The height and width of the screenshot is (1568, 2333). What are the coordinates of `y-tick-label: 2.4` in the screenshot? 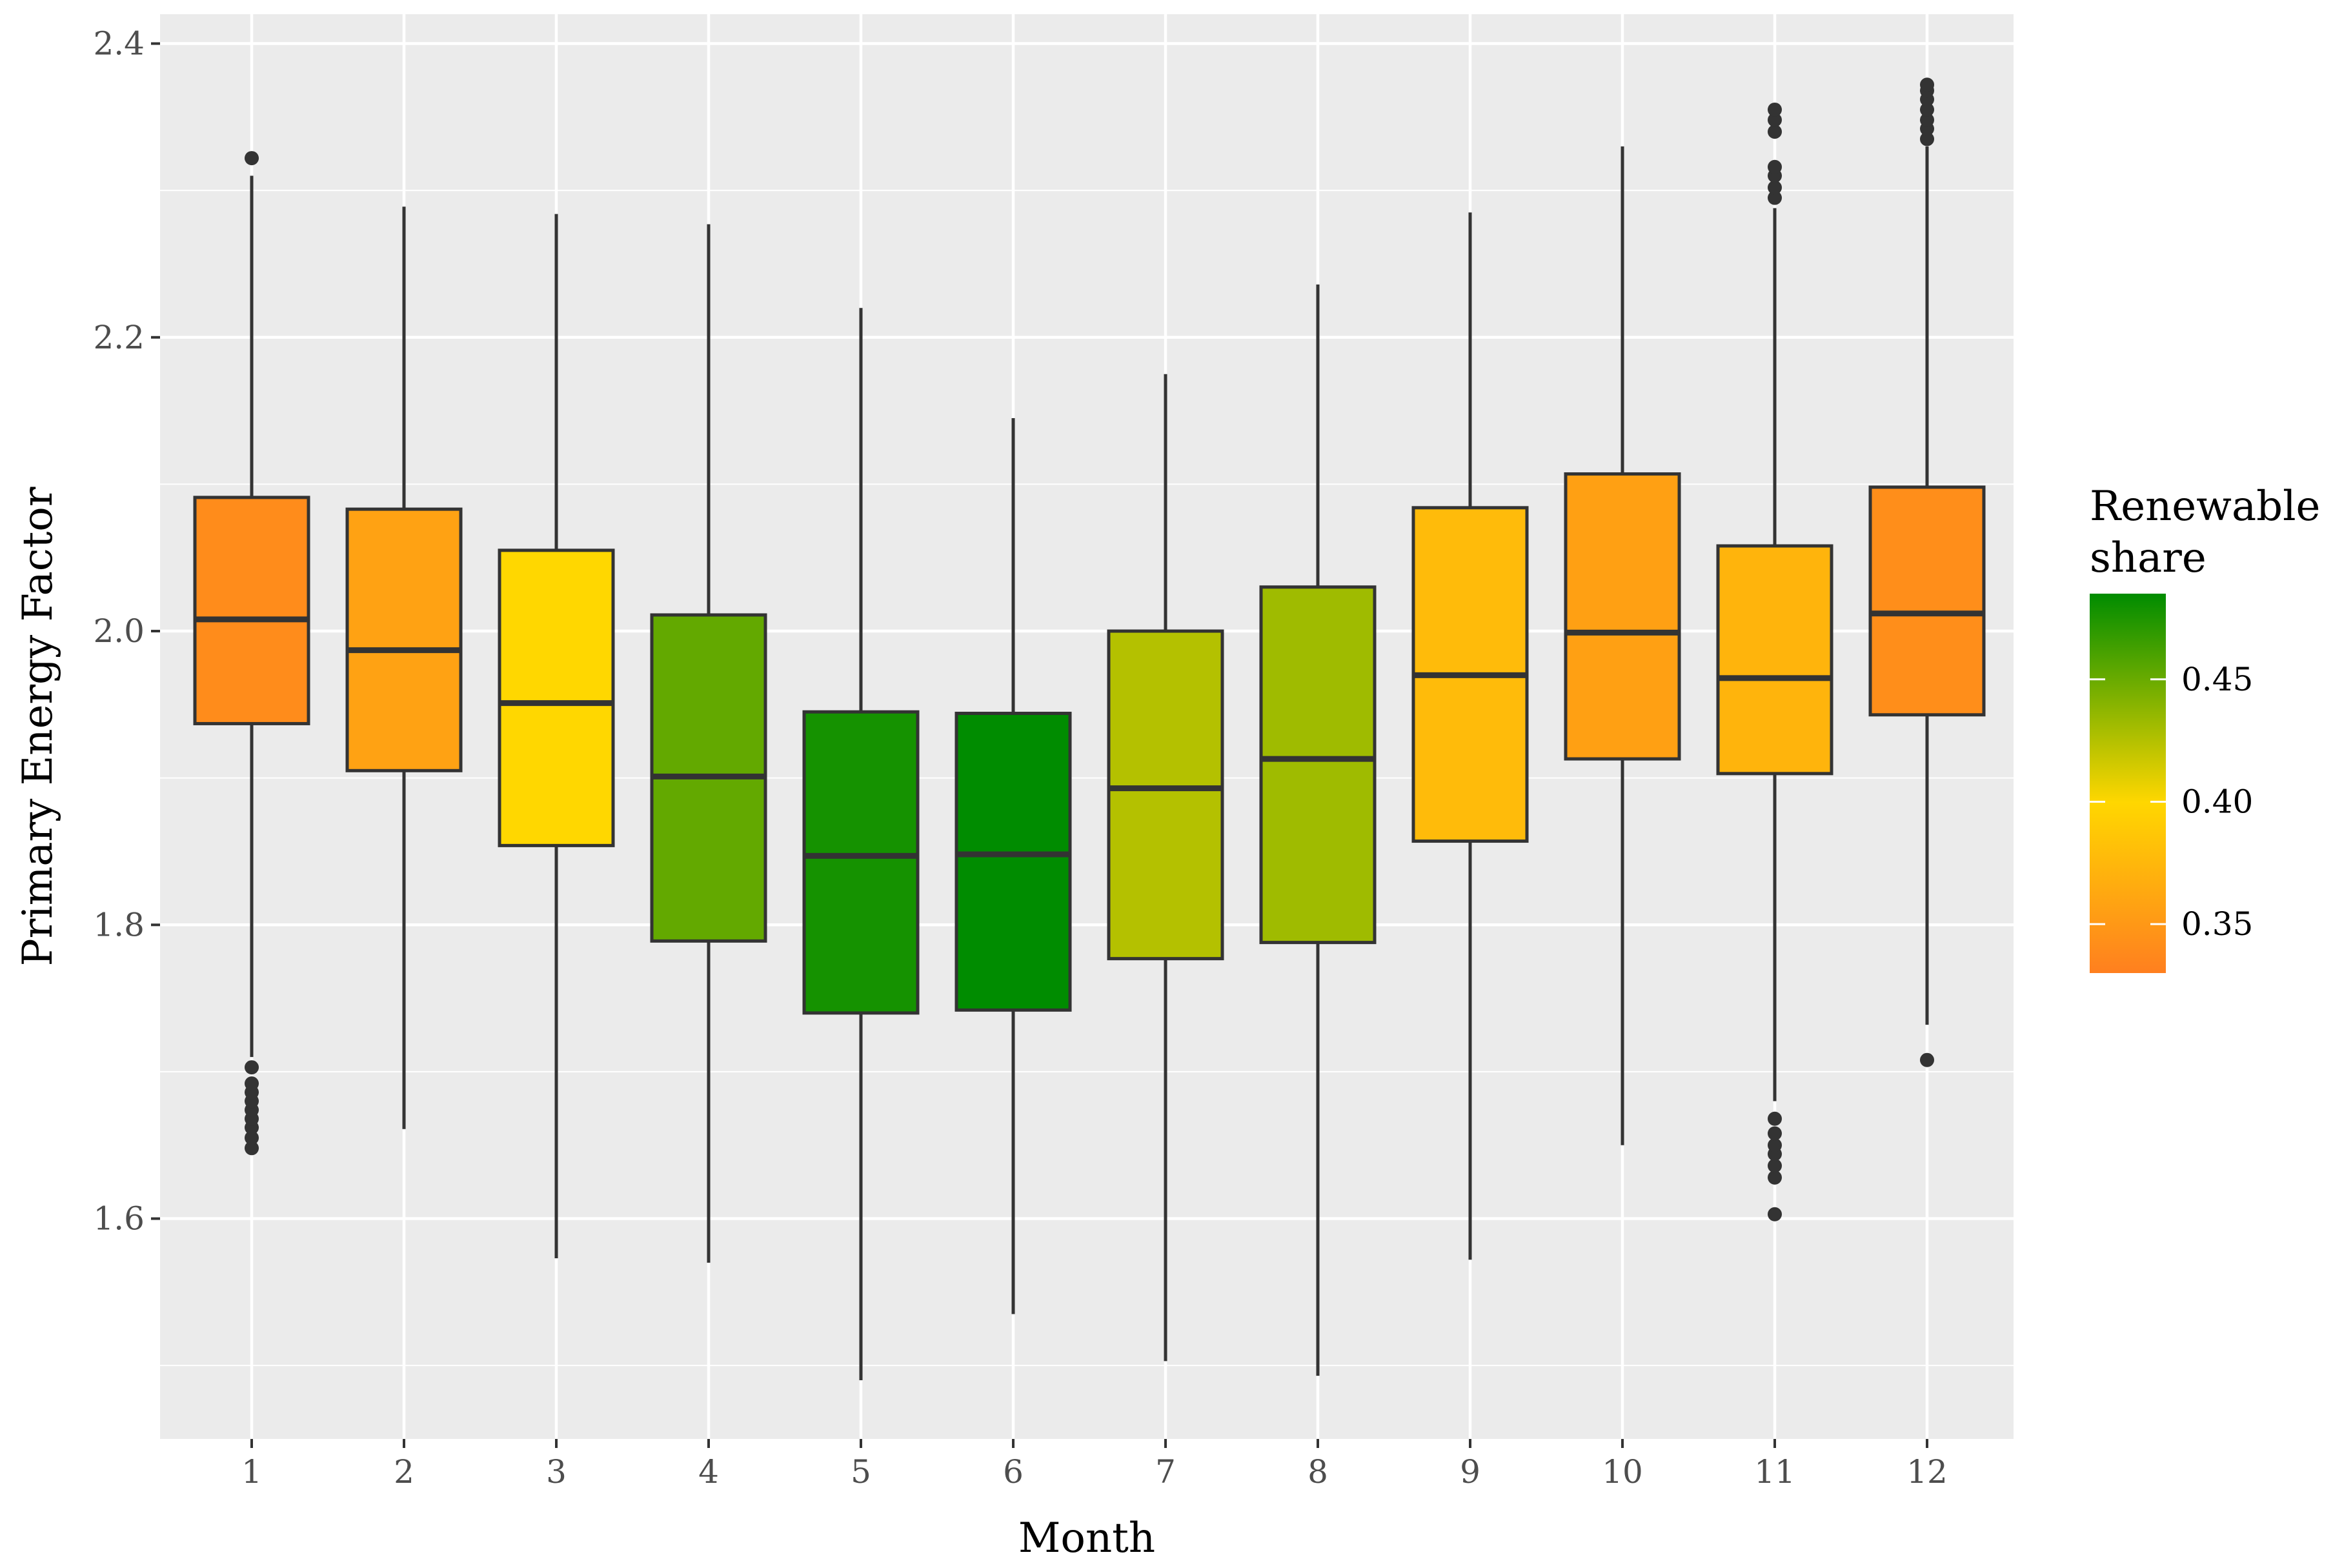 It's located at (119, 44).